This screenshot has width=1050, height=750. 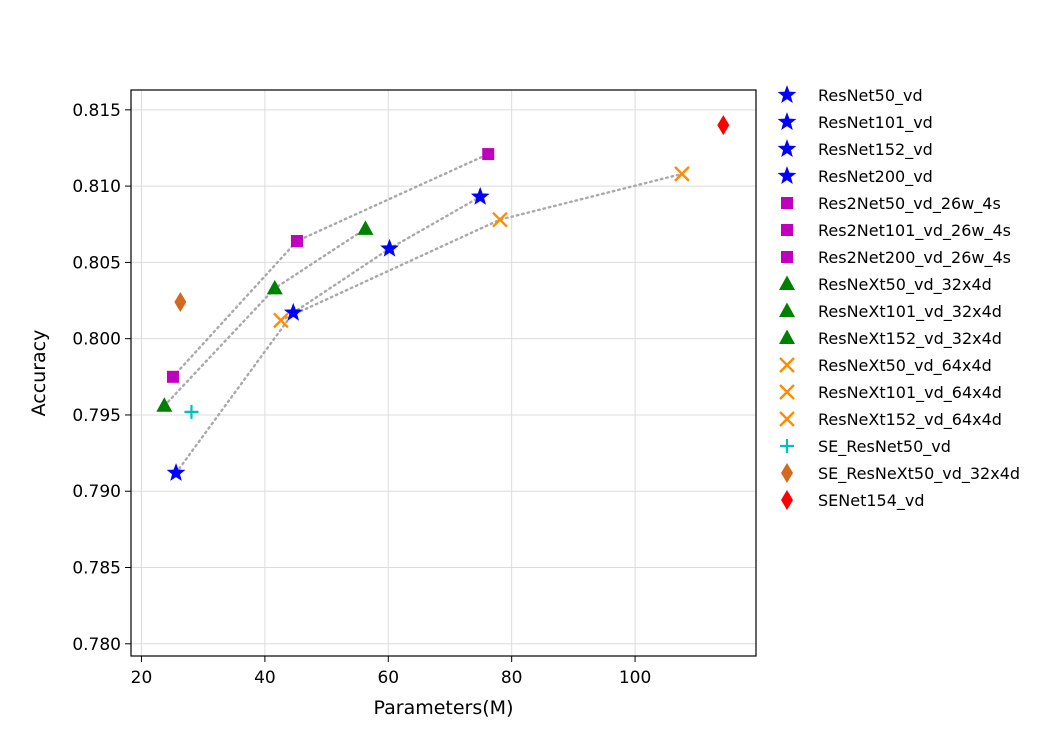 I want to click on y-tick-label: 0.805, so click(x=96, y=263).